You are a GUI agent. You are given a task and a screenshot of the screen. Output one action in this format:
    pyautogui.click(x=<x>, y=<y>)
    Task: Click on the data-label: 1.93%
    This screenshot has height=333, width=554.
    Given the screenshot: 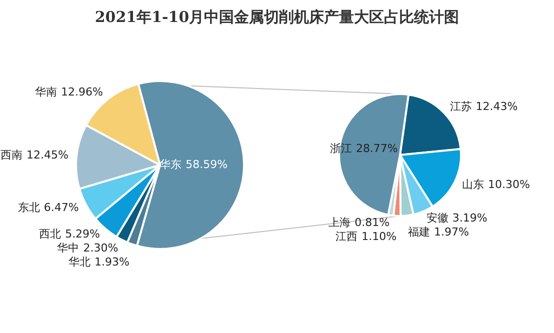 What is the action you would take?
    pyautogui.click(x=112, y=262)
    